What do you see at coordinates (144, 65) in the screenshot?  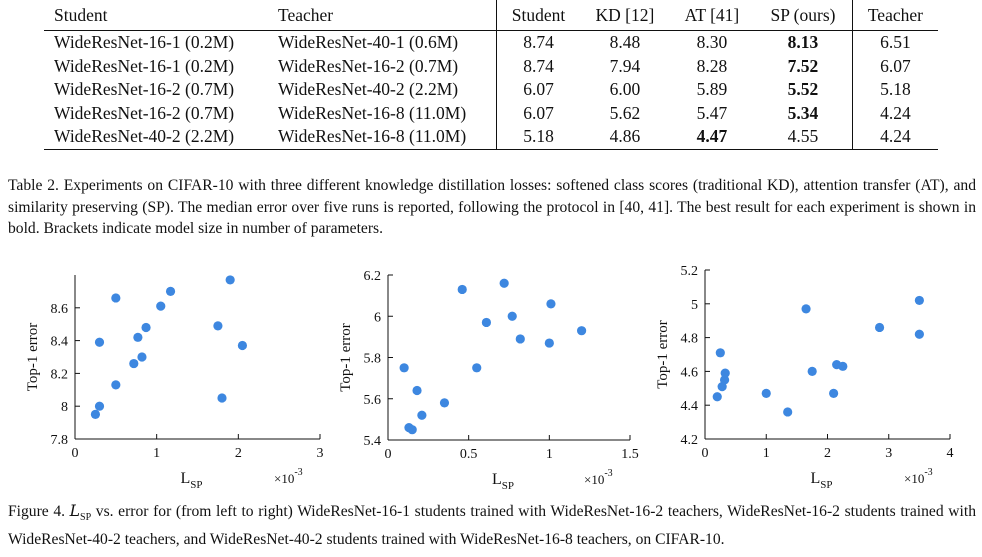 I see `table-cell: WideResNet-16-1 (0.2M)` at bounding box center [144, 65].